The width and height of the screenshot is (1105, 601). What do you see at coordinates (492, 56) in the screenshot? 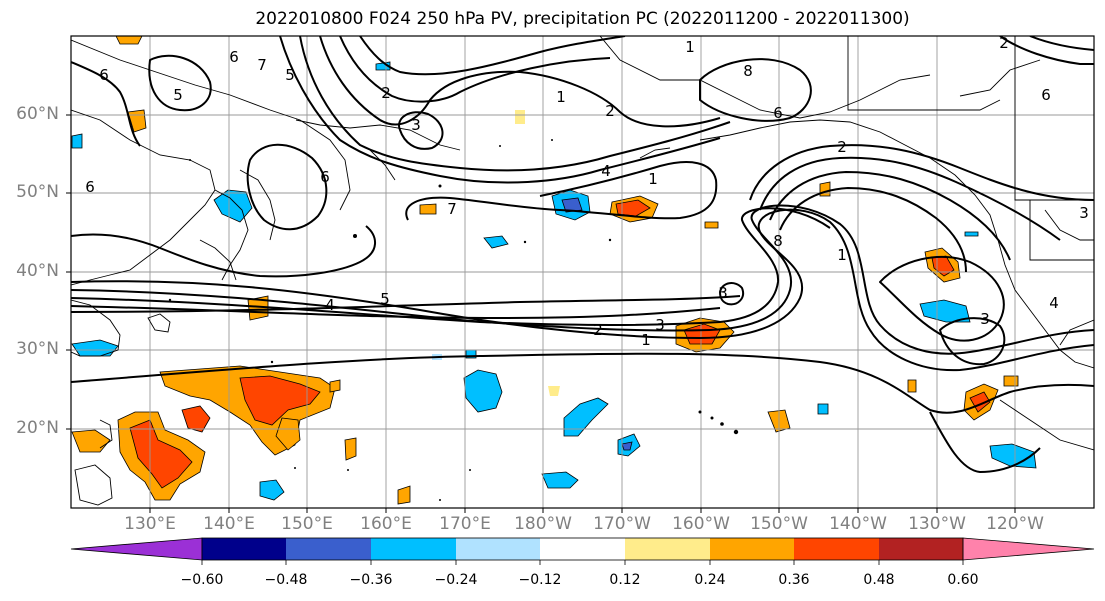
I see `pv-contour-ridge-e` at bounding box center [492, 56].